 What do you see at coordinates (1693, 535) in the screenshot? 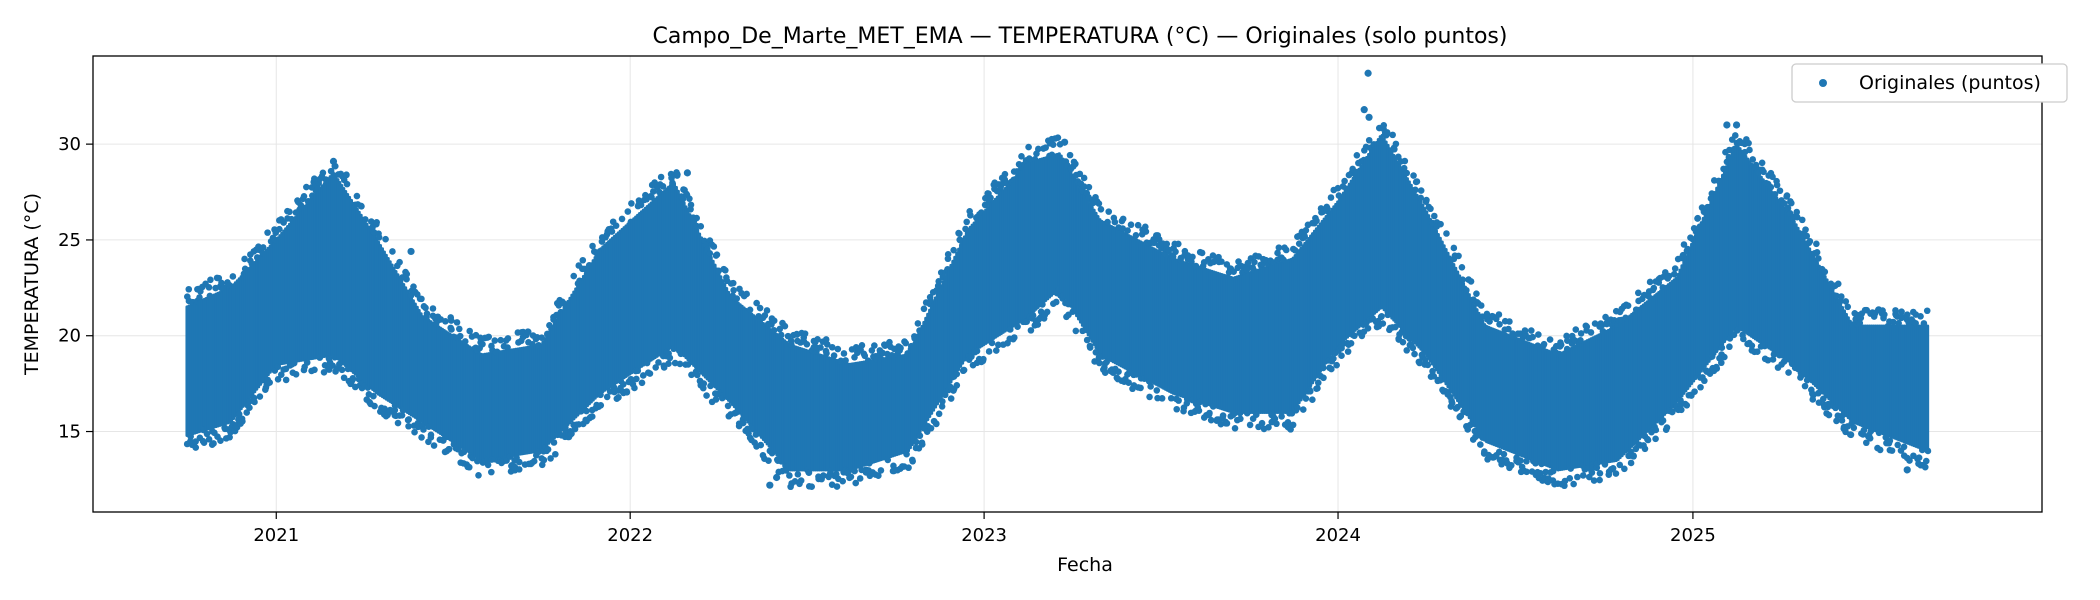
I see `x-tick-label: 2025` at bounding box center [1693, 535].